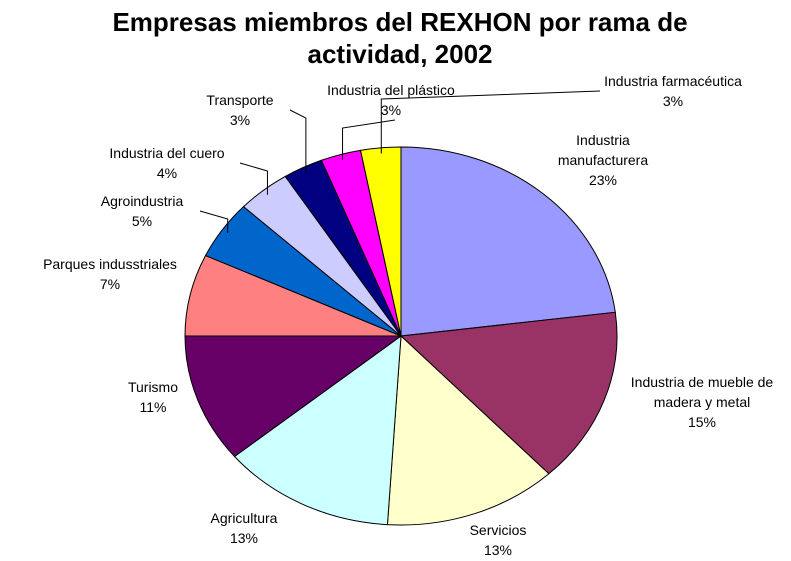 The width and height of the screenshot is (791, 561). Describe the element at coordinates (603, 180) in the screenshot. I see `percent-label: 23%` at that location.